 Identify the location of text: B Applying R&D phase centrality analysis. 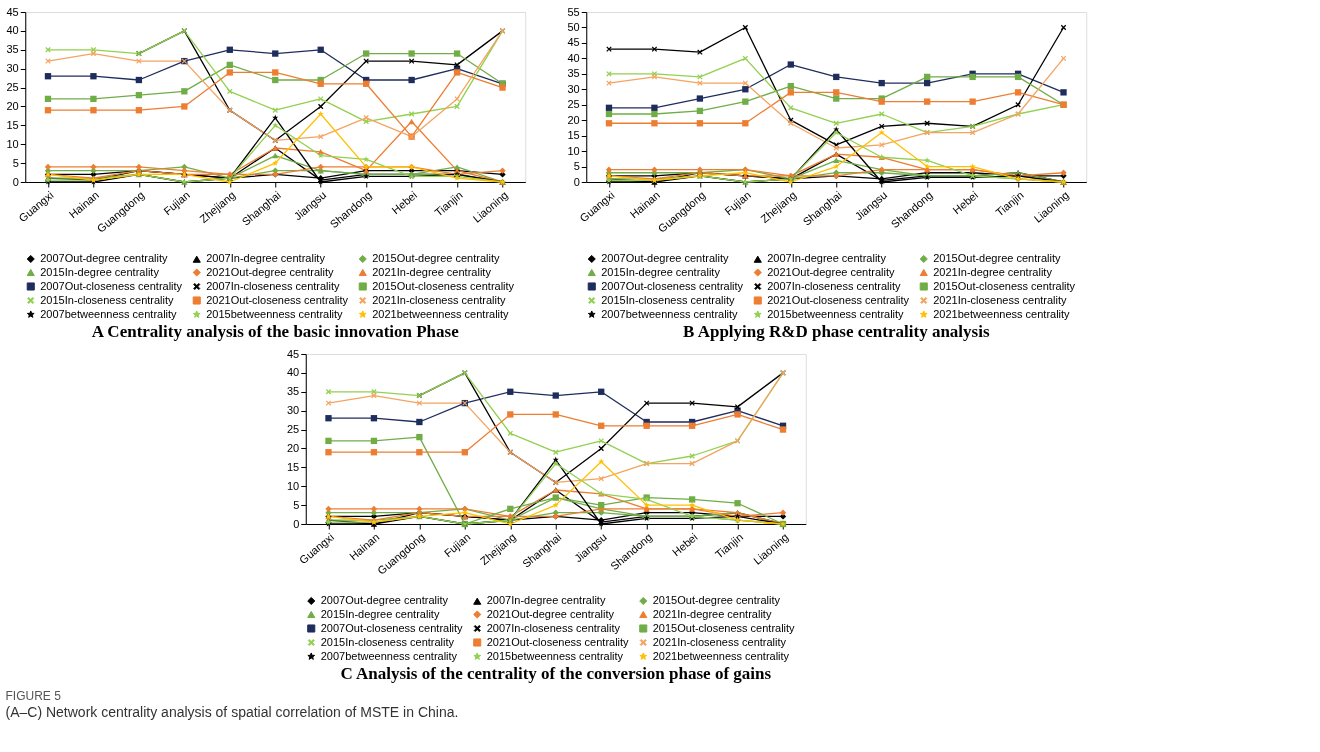
(836, 331).